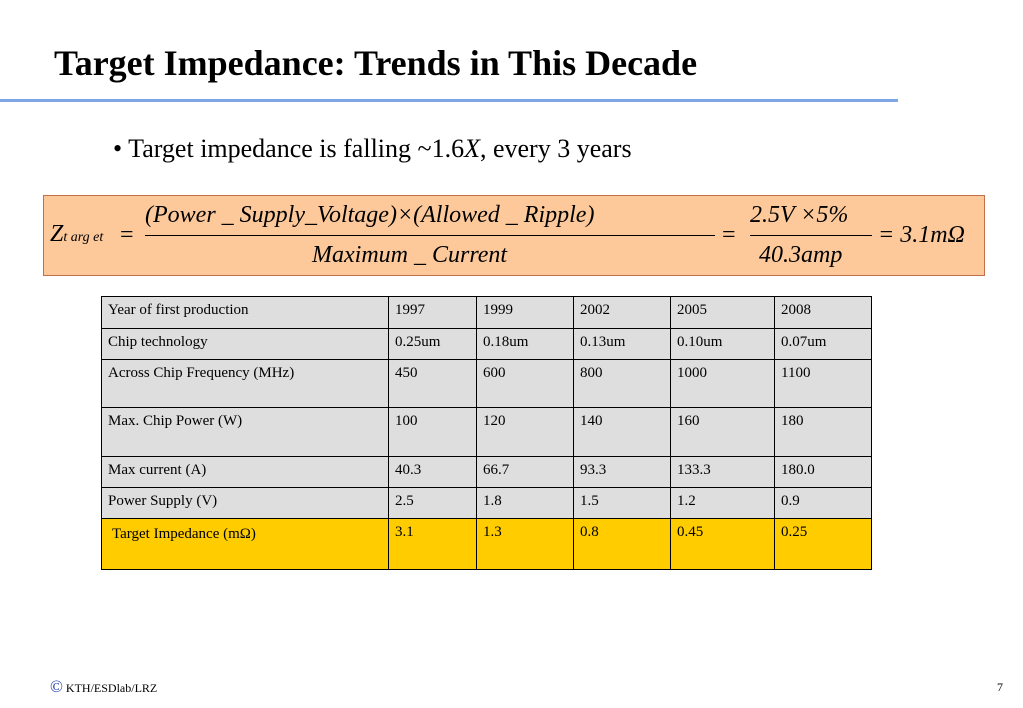 This screenshot has width=1023, height=708. I want to click on value-cell: 2.5, so click(432, 503).